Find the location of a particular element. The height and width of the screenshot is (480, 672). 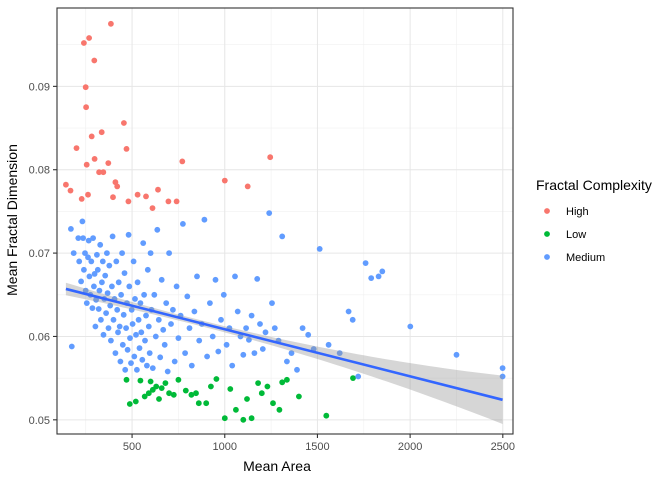

x-tick-label: 500 is located at coordinates (132, 447).